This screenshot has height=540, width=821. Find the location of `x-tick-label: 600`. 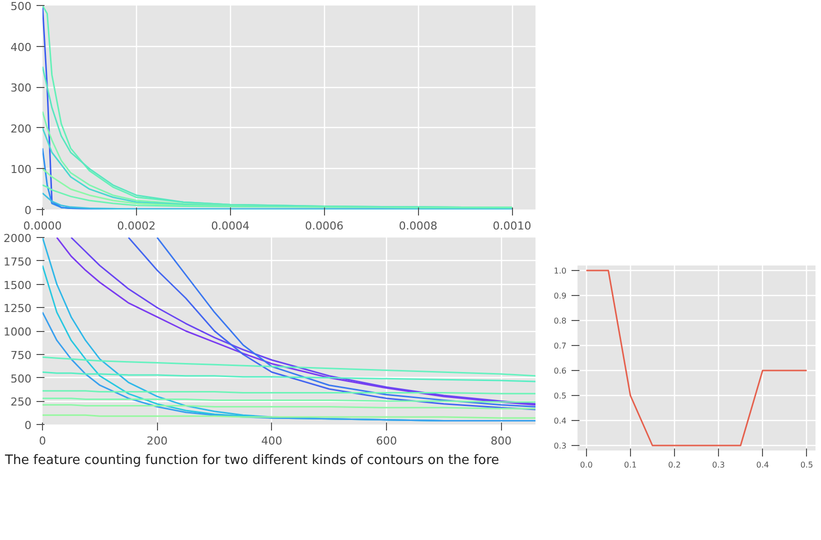

x-tick-label: 600 is located at coordinates (386, 441).